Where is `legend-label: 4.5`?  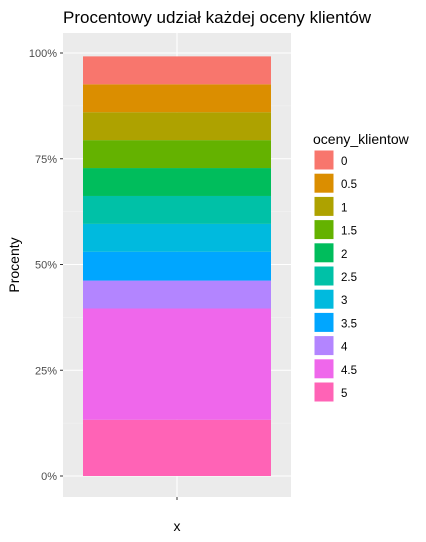
legend-label: 4.5 is located at coordinates (349, 371).